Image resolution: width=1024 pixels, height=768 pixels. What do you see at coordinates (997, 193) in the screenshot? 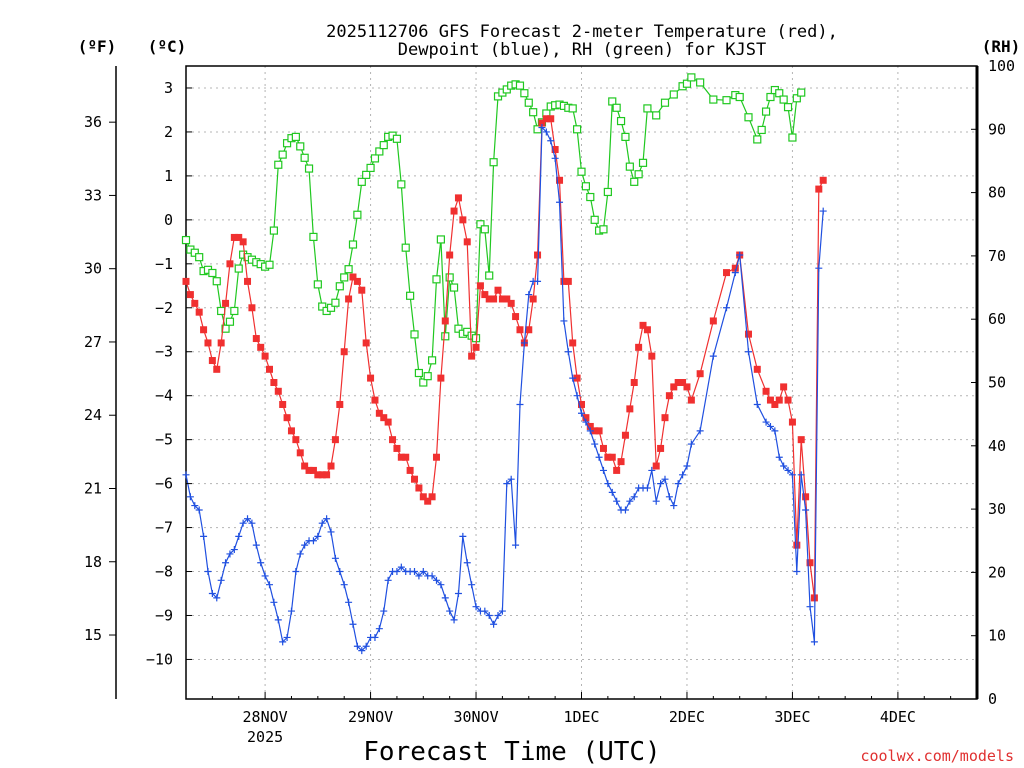
I see `rh-tick-label: 80` at bounding box center [997, 193].